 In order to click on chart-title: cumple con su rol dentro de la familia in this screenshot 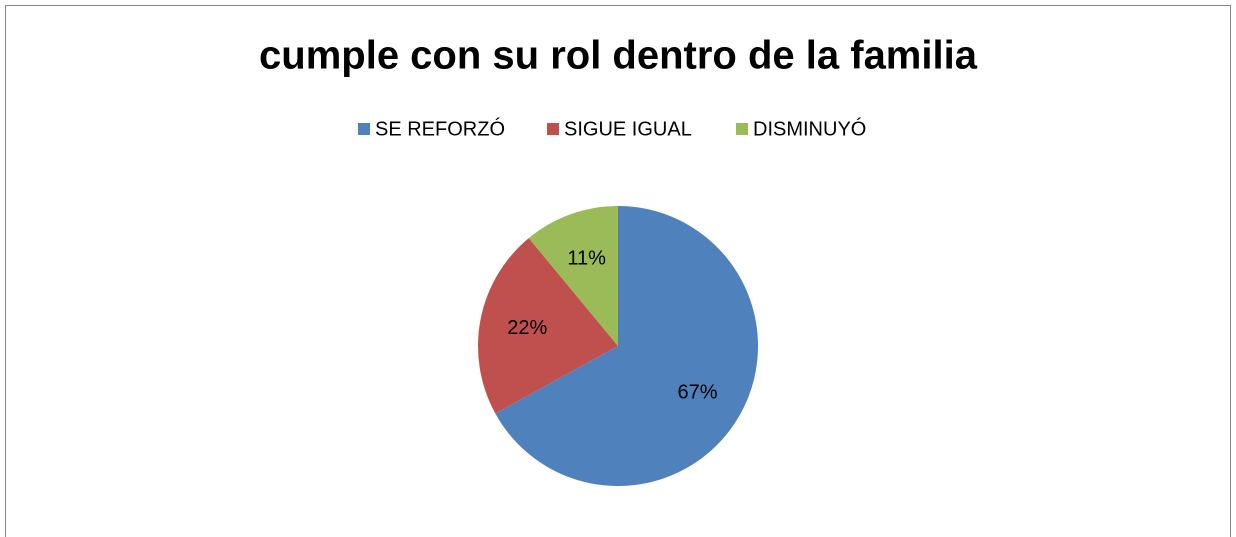, I will do `click(618, 56)`.